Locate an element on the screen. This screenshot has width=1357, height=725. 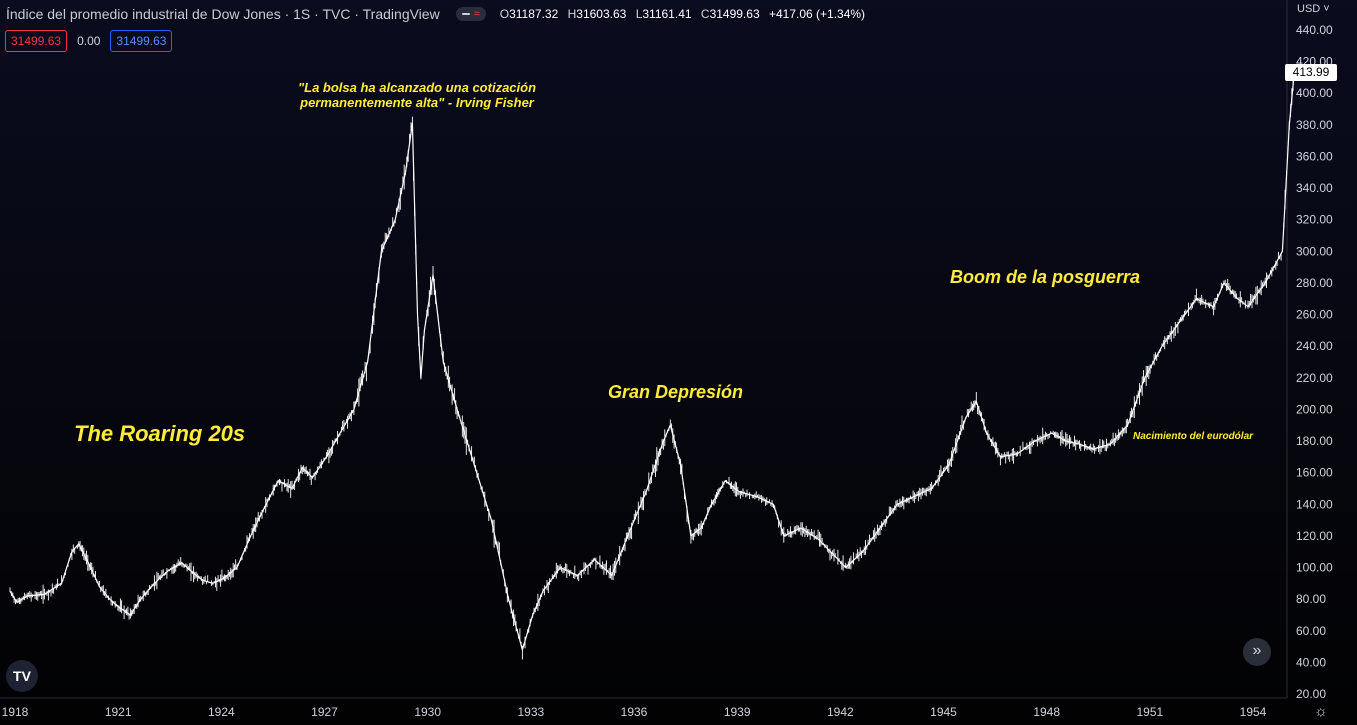
low-value: 31161.41 is located at coordinates (667, 14).